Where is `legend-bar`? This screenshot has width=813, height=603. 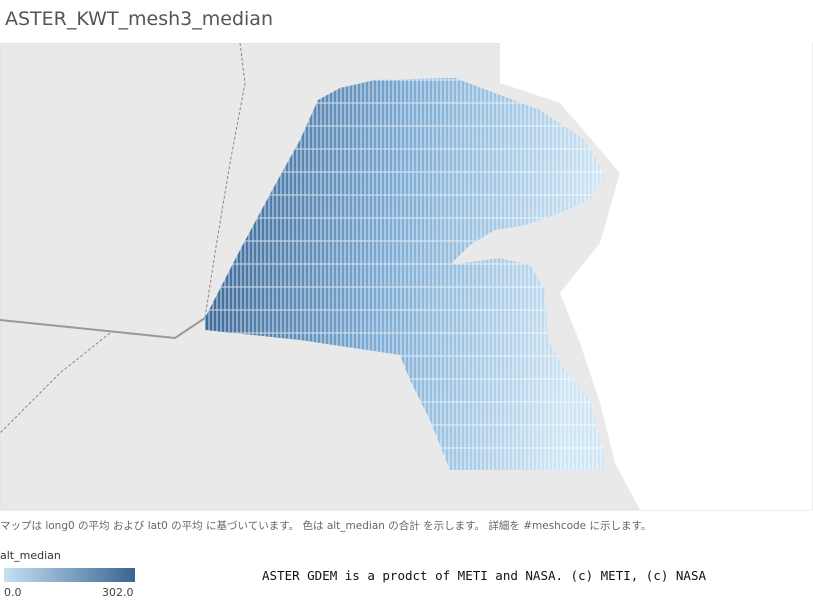
legend-bar is located at coordinates (69, 575).